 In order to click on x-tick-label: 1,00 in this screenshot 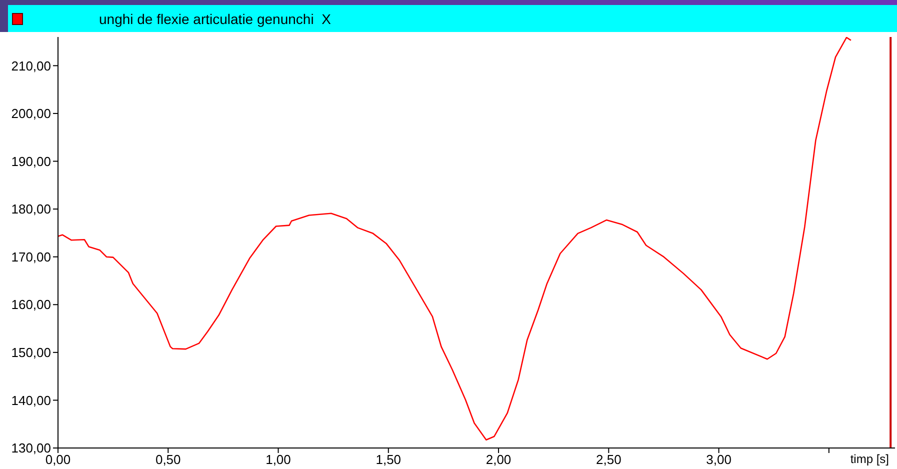, I will do `click(278, 460)`.